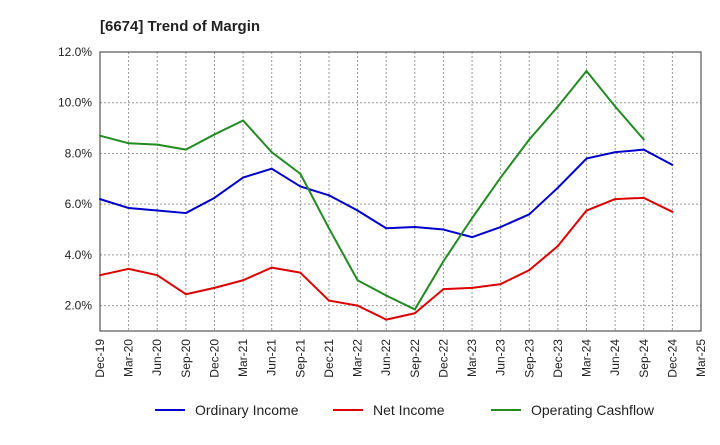 This screenshot has height=445, width=720. Describe the element at coordinates (358, 358) in the screenshot. I see `x-tick-label: Mar-22` at that location.